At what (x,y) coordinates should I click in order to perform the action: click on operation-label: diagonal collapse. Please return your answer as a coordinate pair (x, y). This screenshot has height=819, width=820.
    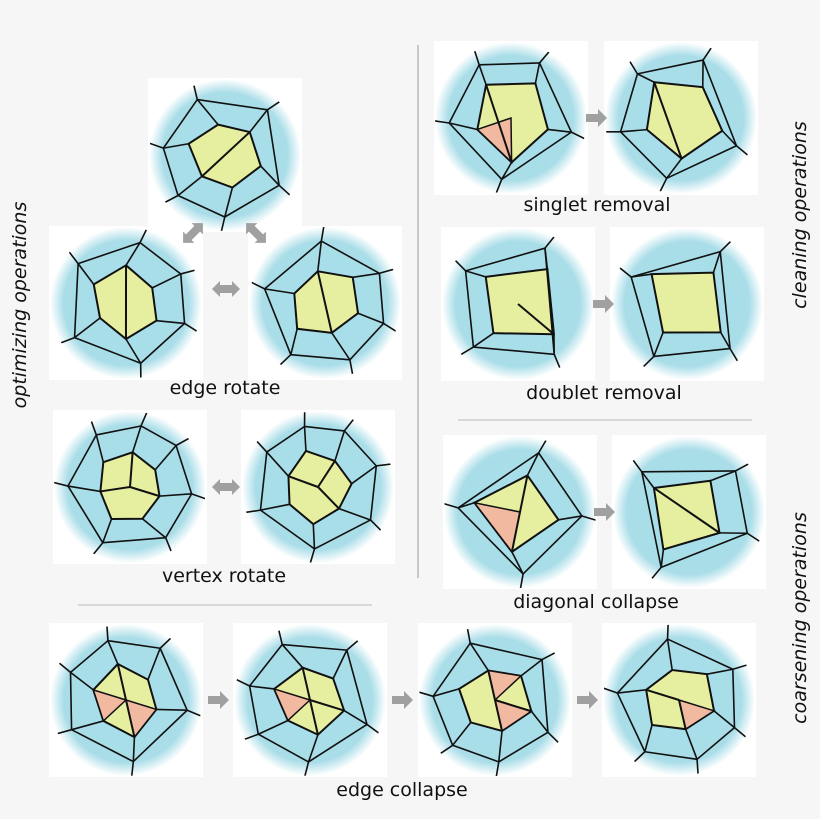
    Looking at the image, I should click on (596, 602).